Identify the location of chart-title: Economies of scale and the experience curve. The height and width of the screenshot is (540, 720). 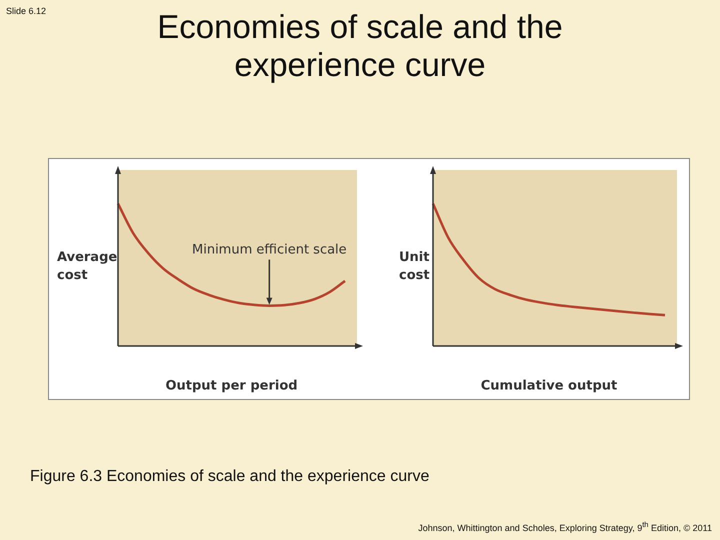
(360, 46).